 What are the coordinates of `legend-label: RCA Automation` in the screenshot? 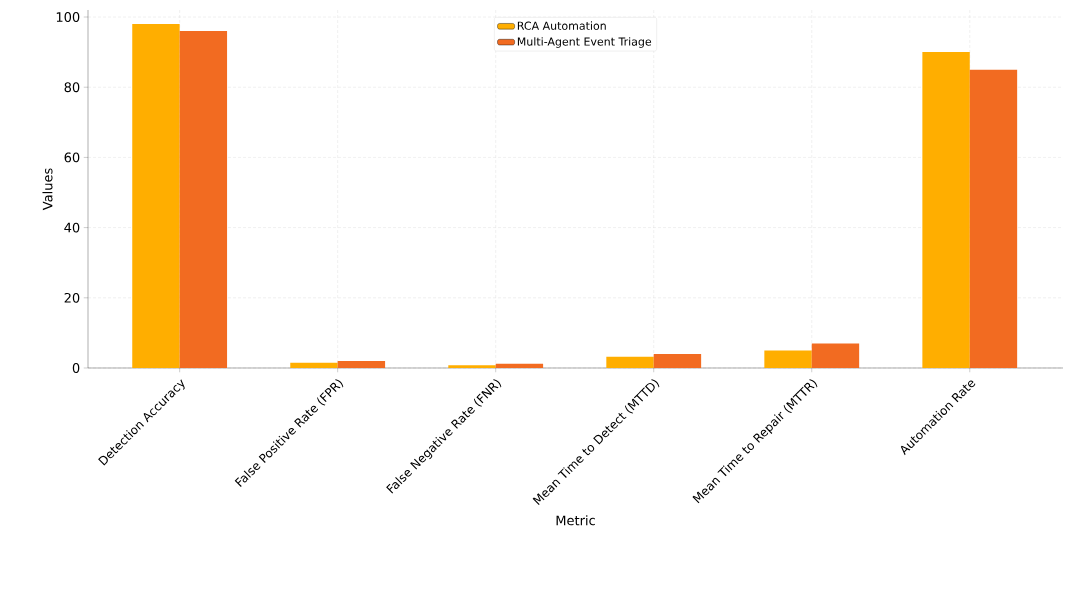 It's located at (561, 25).